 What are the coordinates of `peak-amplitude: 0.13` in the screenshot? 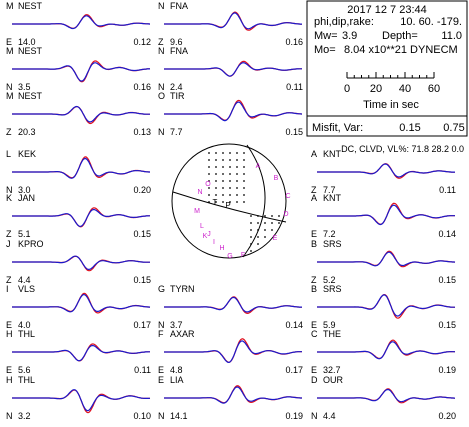 It's located at (142, 132).